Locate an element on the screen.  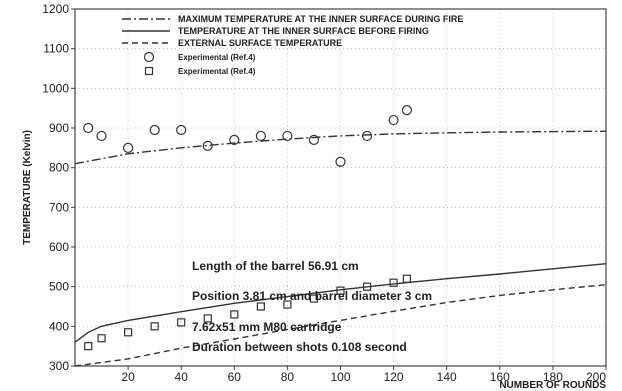
y-tick-label: 500 is located at coordinates (59, 287).